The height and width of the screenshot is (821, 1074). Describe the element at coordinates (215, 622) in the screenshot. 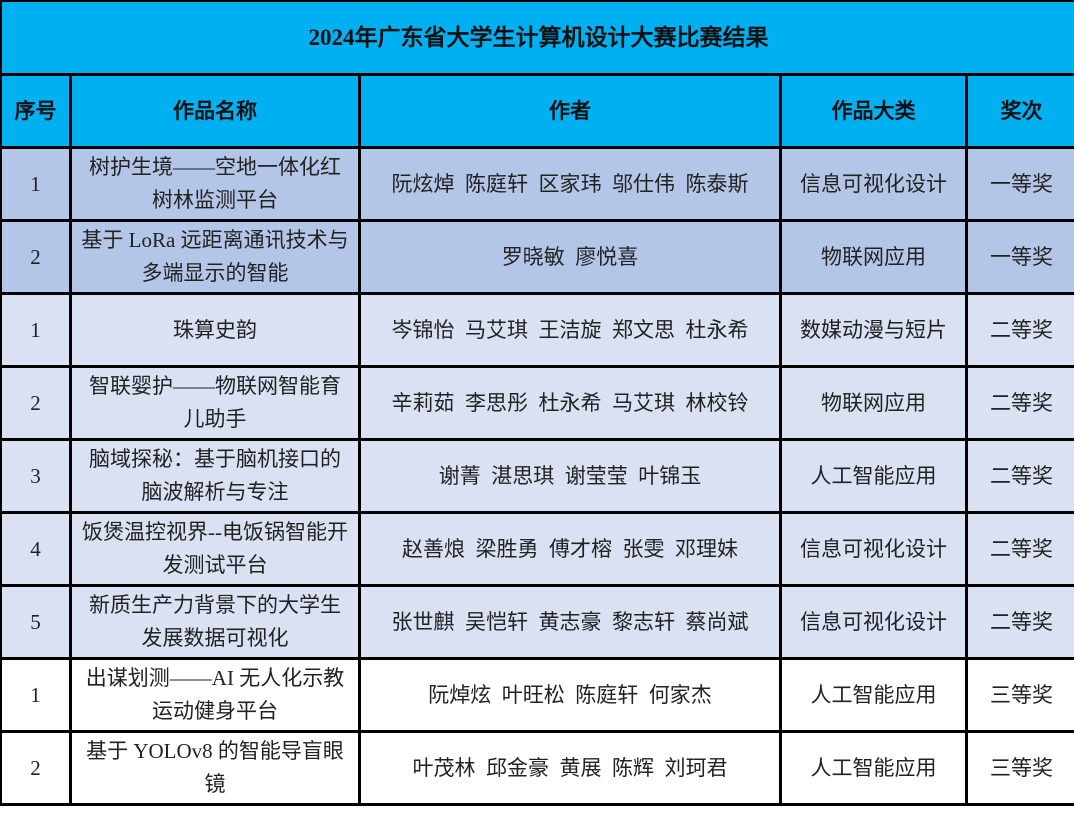

I see `cell-name: 新质生产力背景下的大学生发展数据可视化` at that location.